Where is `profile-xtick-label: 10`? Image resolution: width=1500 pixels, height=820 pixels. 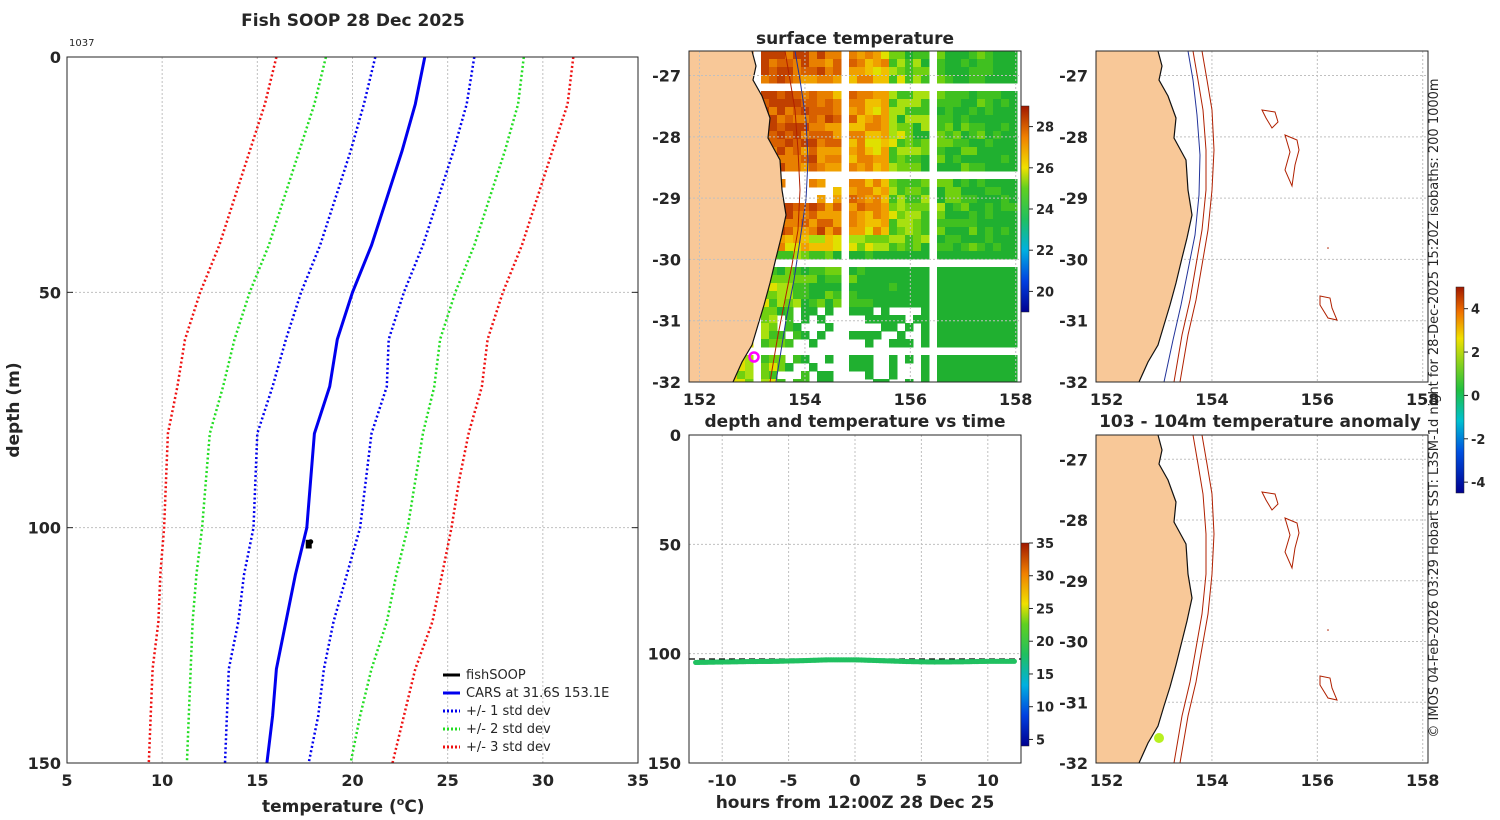
profile-xtick-label: 10 is located at coordinates (162, 780).